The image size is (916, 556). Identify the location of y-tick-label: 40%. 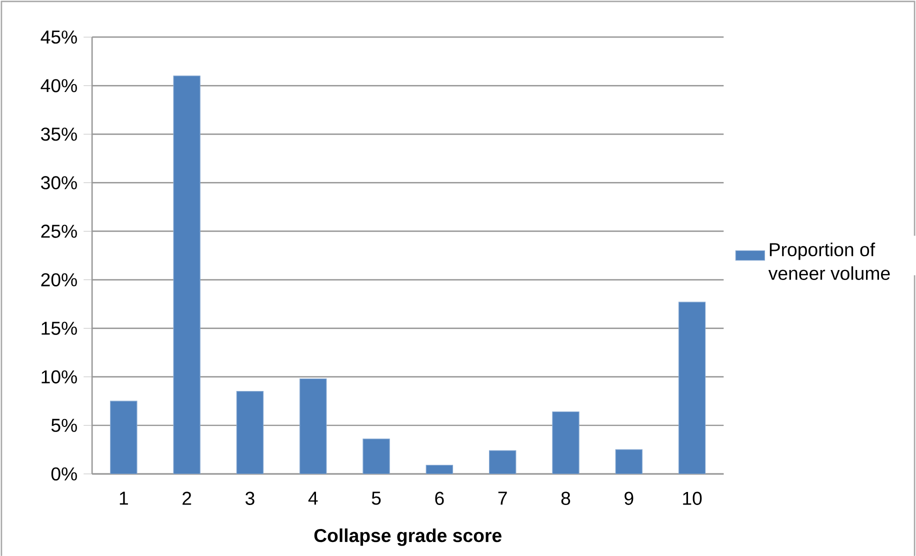
(58, 85).